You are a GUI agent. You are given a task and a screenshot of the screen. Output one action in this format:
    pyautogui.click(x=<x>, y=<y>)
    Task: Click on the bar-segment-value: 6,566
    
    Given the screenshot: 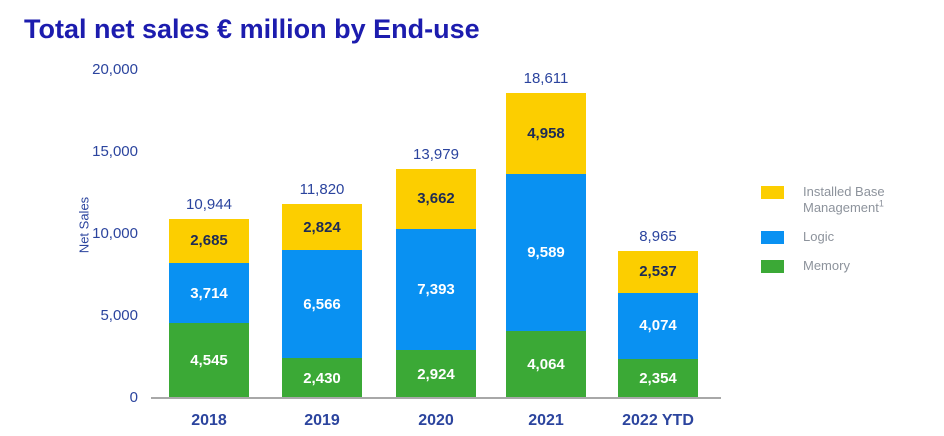 What is the action you would take?
    pyautogui.click(x=322, y=304)
    